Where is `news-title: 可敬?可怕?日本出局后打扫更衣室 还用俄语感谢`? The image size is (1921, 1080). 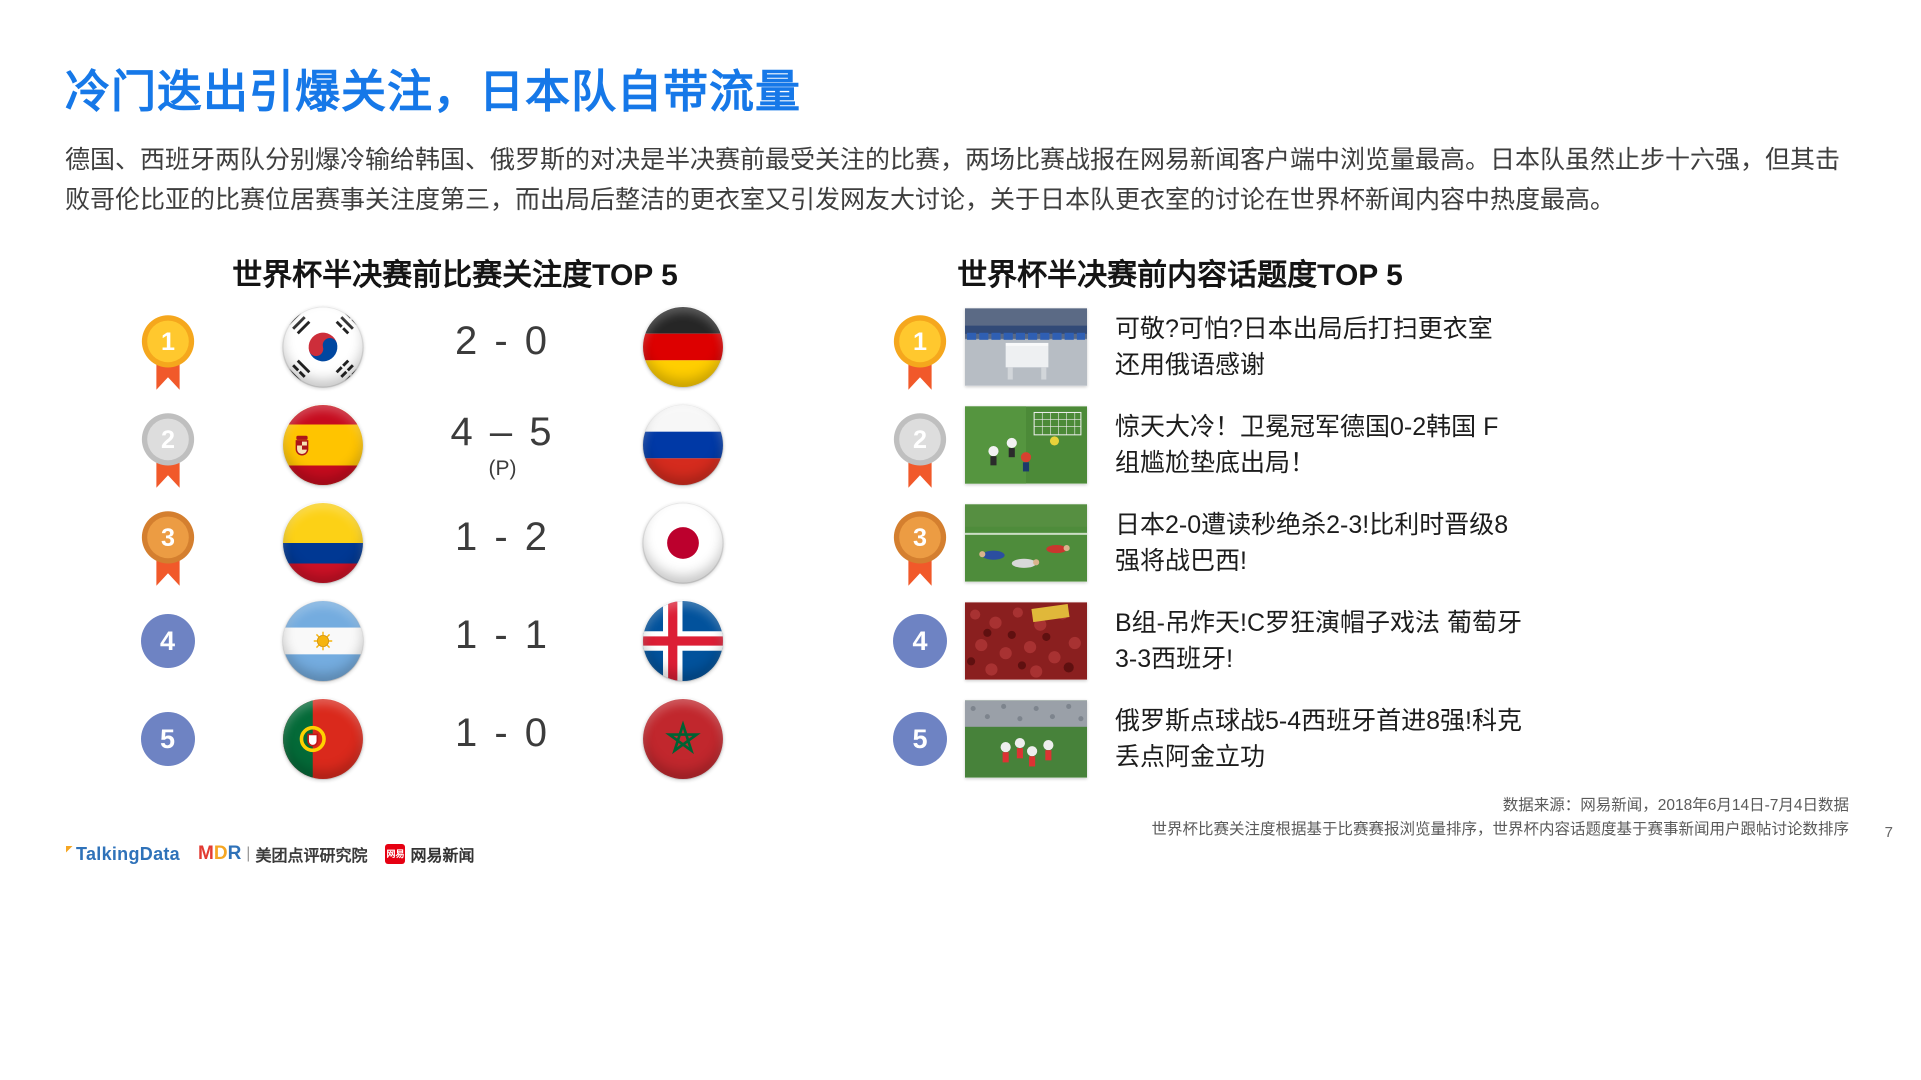
news-title: 可敬?可怕?日本出局后打扫更衣室 还用俄语感谢 is located at coordinates (1304, 346).